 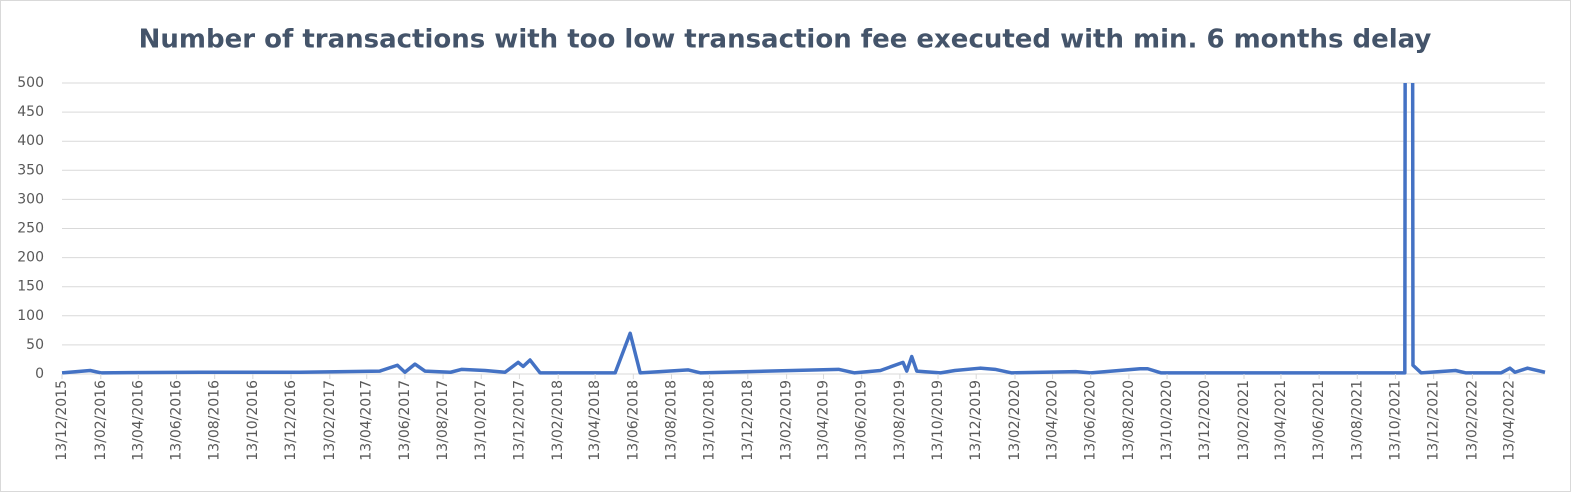 What do you see at coordinates (62, 420) in the screenshot?
I see `x-tick-label: 13/12/2015` at bounding box center [62, 420].